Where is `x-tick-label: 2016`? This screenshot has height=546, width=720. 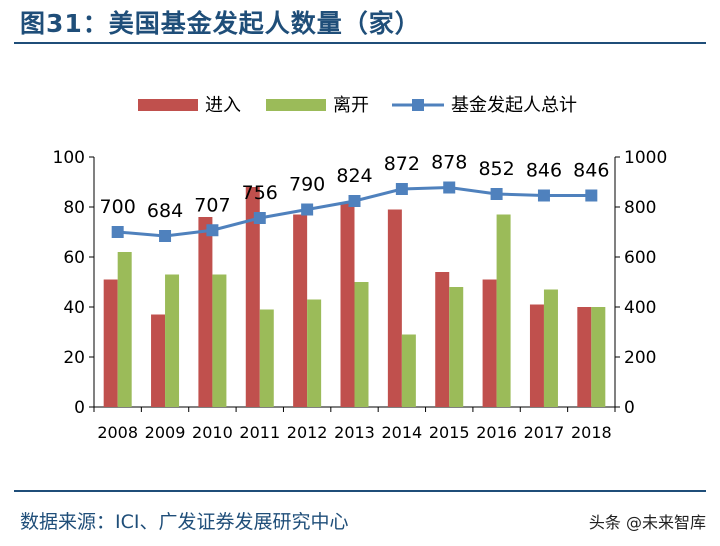 x-tick-label: 2016 is located at coordinates (496, 432).